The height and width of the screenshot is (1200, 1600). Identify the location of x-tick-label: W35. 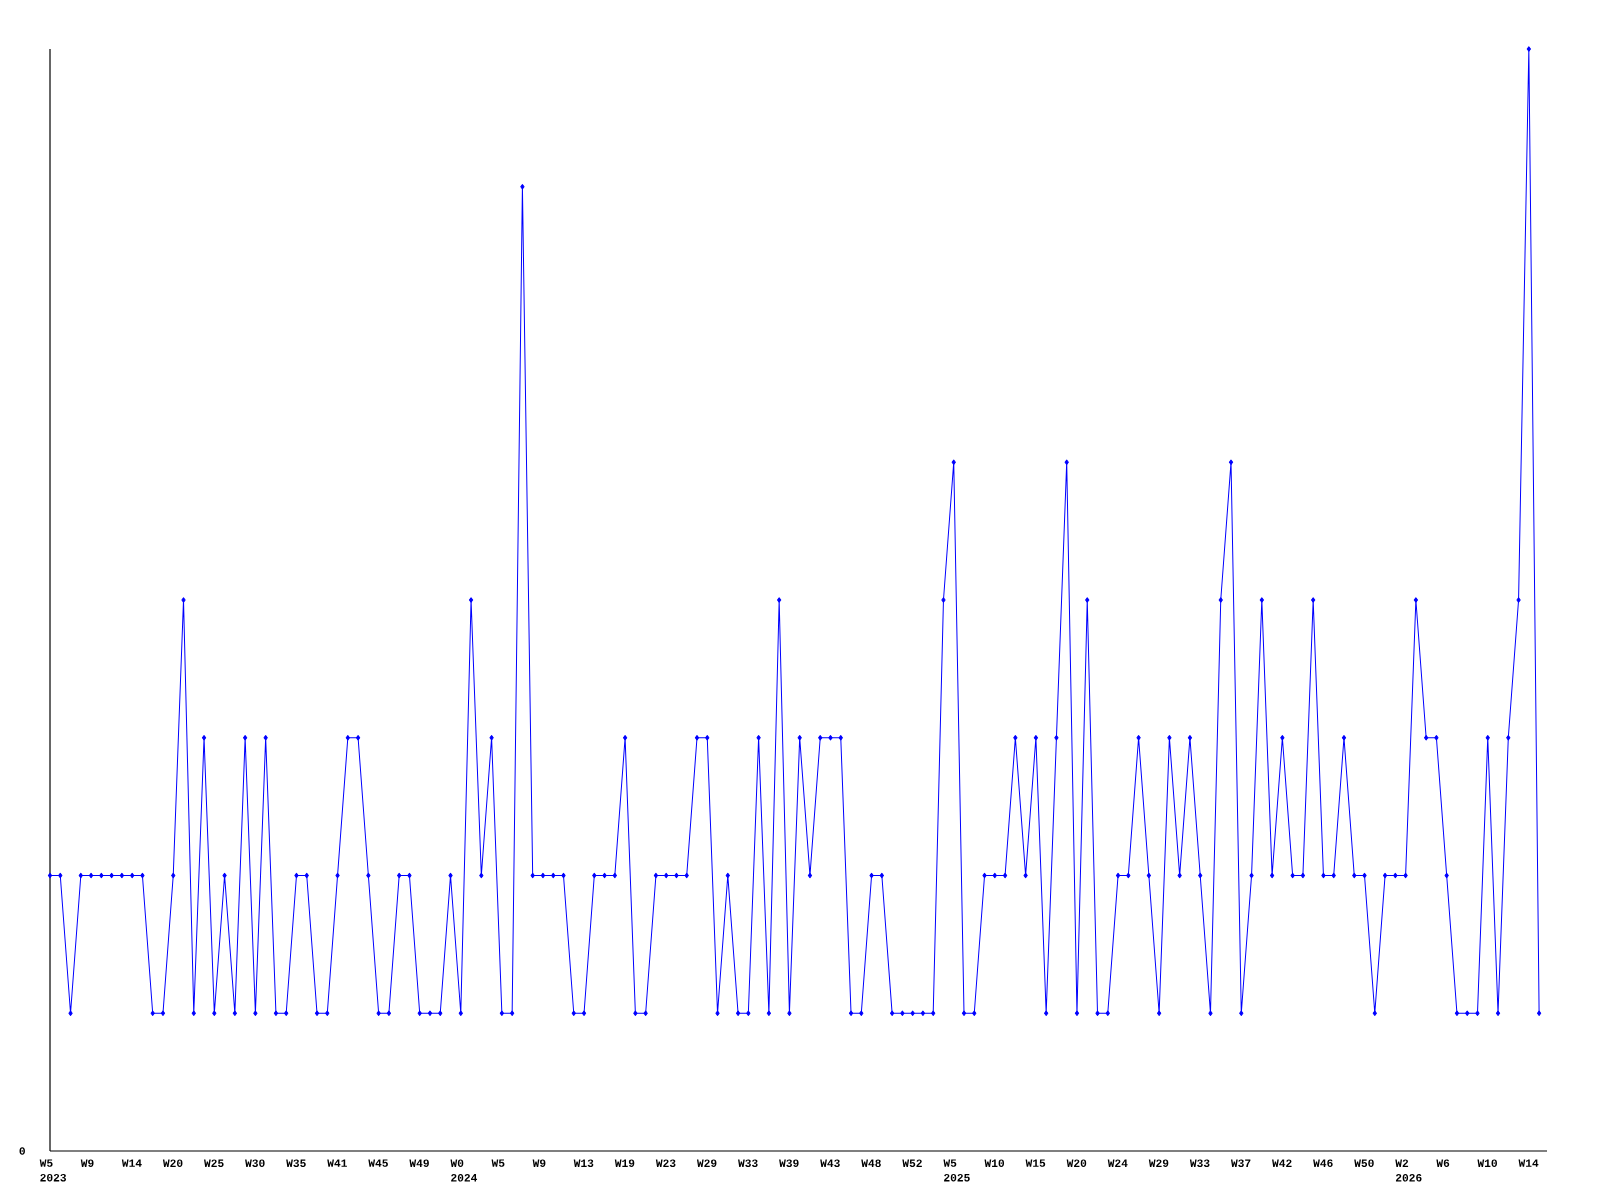
(296, 1163).